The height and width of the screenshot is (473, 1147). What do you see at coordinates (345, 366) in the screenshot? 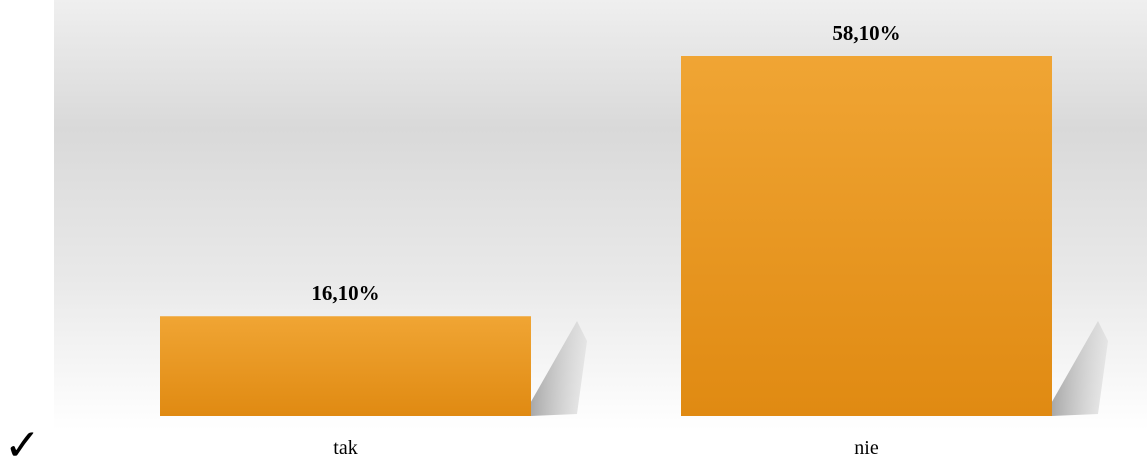
I see `bar-tak` at bounding box center [345, 366].